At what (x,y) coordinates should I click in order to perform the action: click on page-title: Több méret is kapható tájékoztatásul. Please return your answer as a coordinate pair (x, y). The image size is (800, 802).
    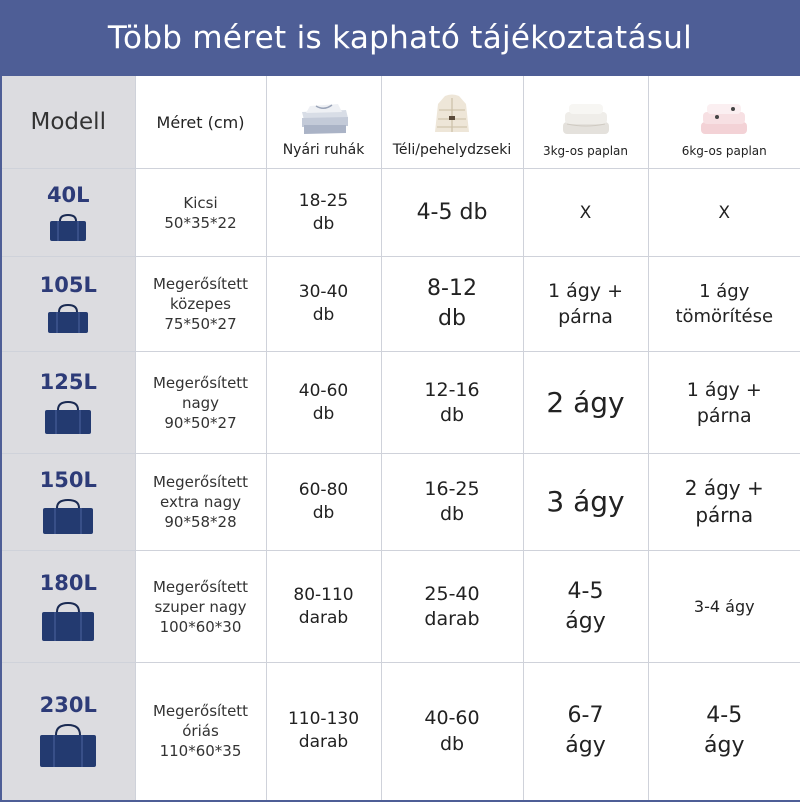
    Looking at the image, I should click on (400, 38).